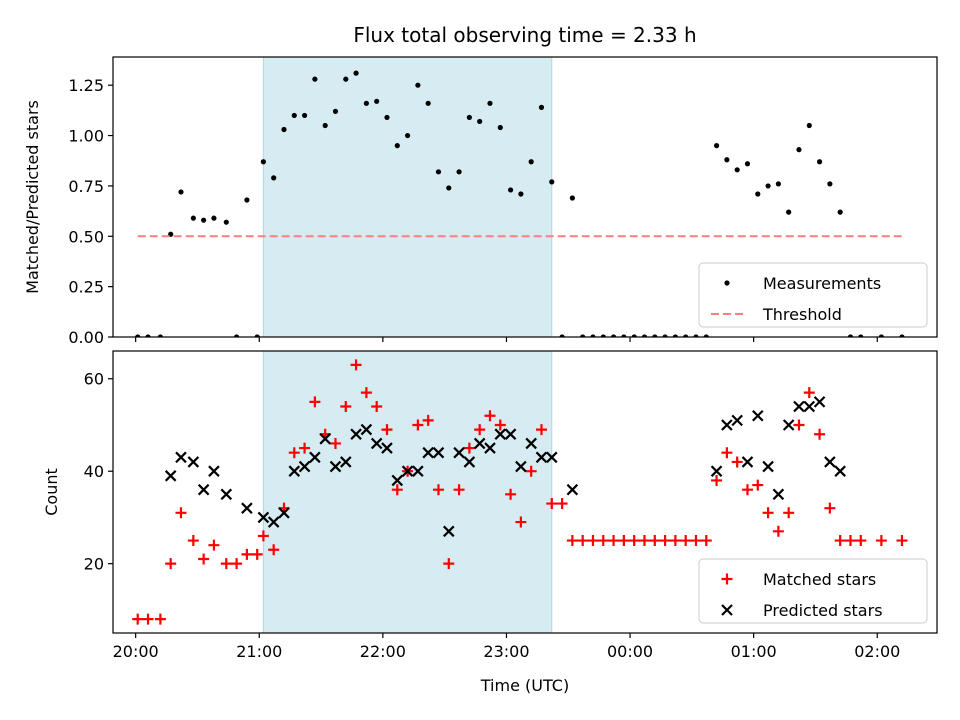  What do you see at coordinates (630, 651) in the screenshot?
I see `x-tick-label: 00:00` at bounding box center [630, 651].